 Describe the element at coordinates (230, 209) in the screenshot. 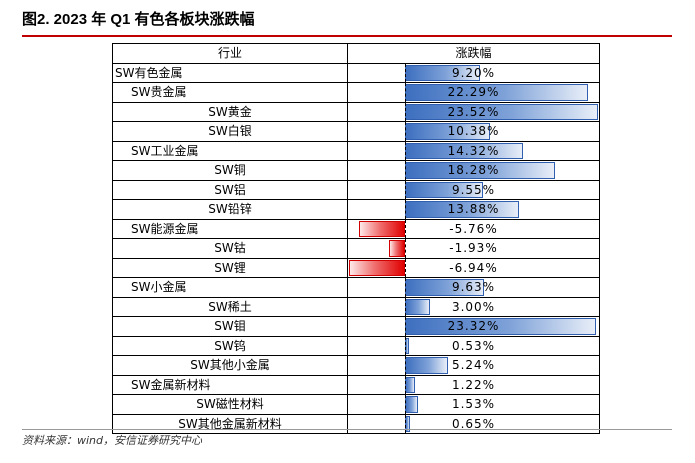

I see `row-industry-name: SW铅锌` at that location.